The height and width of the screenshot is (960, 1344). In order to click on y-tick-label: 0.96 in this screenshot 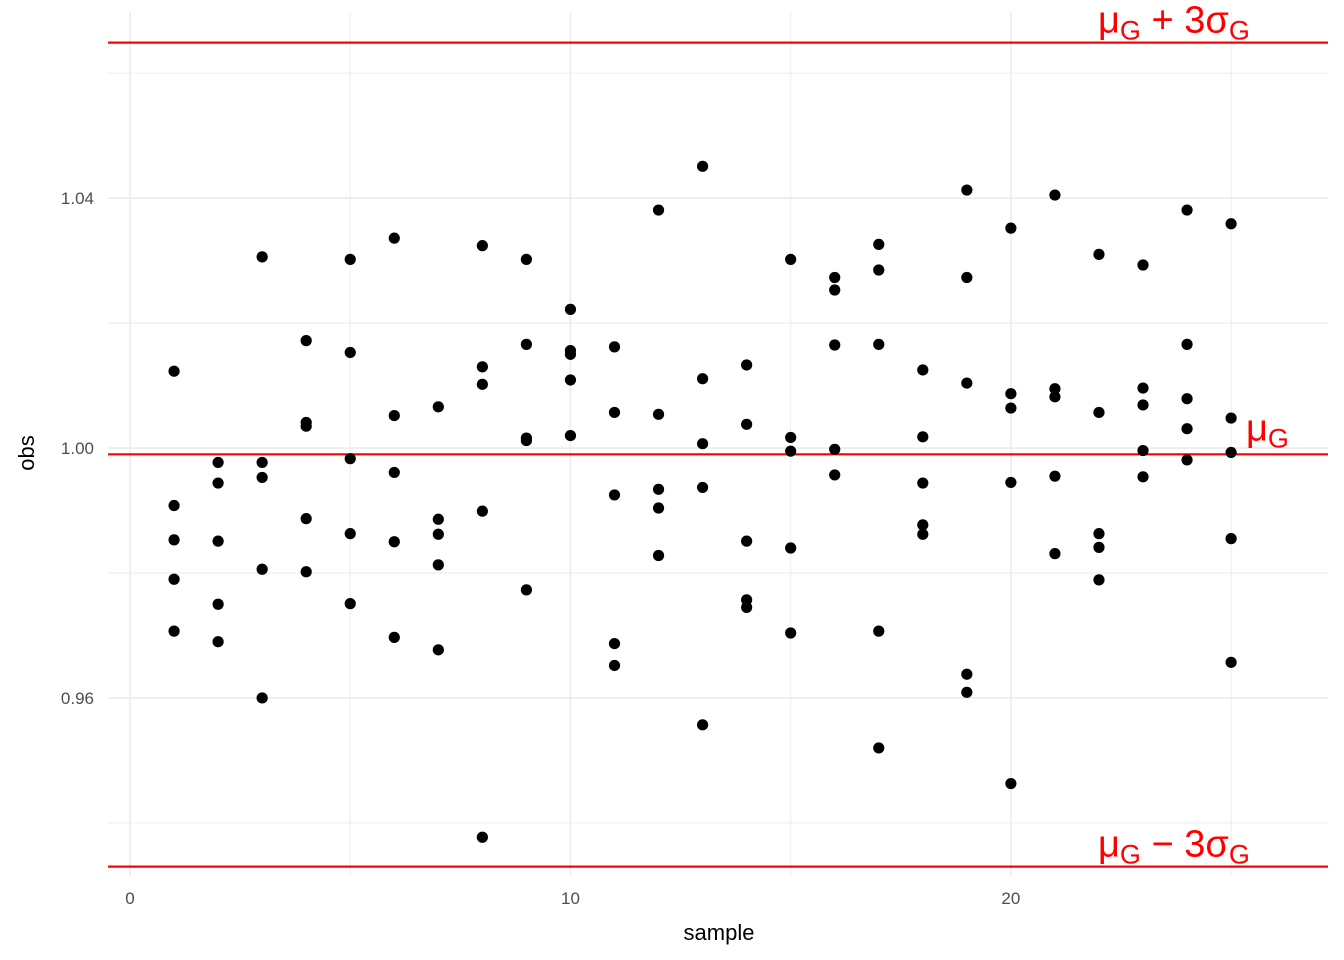, I will do `click(77, 698)`.